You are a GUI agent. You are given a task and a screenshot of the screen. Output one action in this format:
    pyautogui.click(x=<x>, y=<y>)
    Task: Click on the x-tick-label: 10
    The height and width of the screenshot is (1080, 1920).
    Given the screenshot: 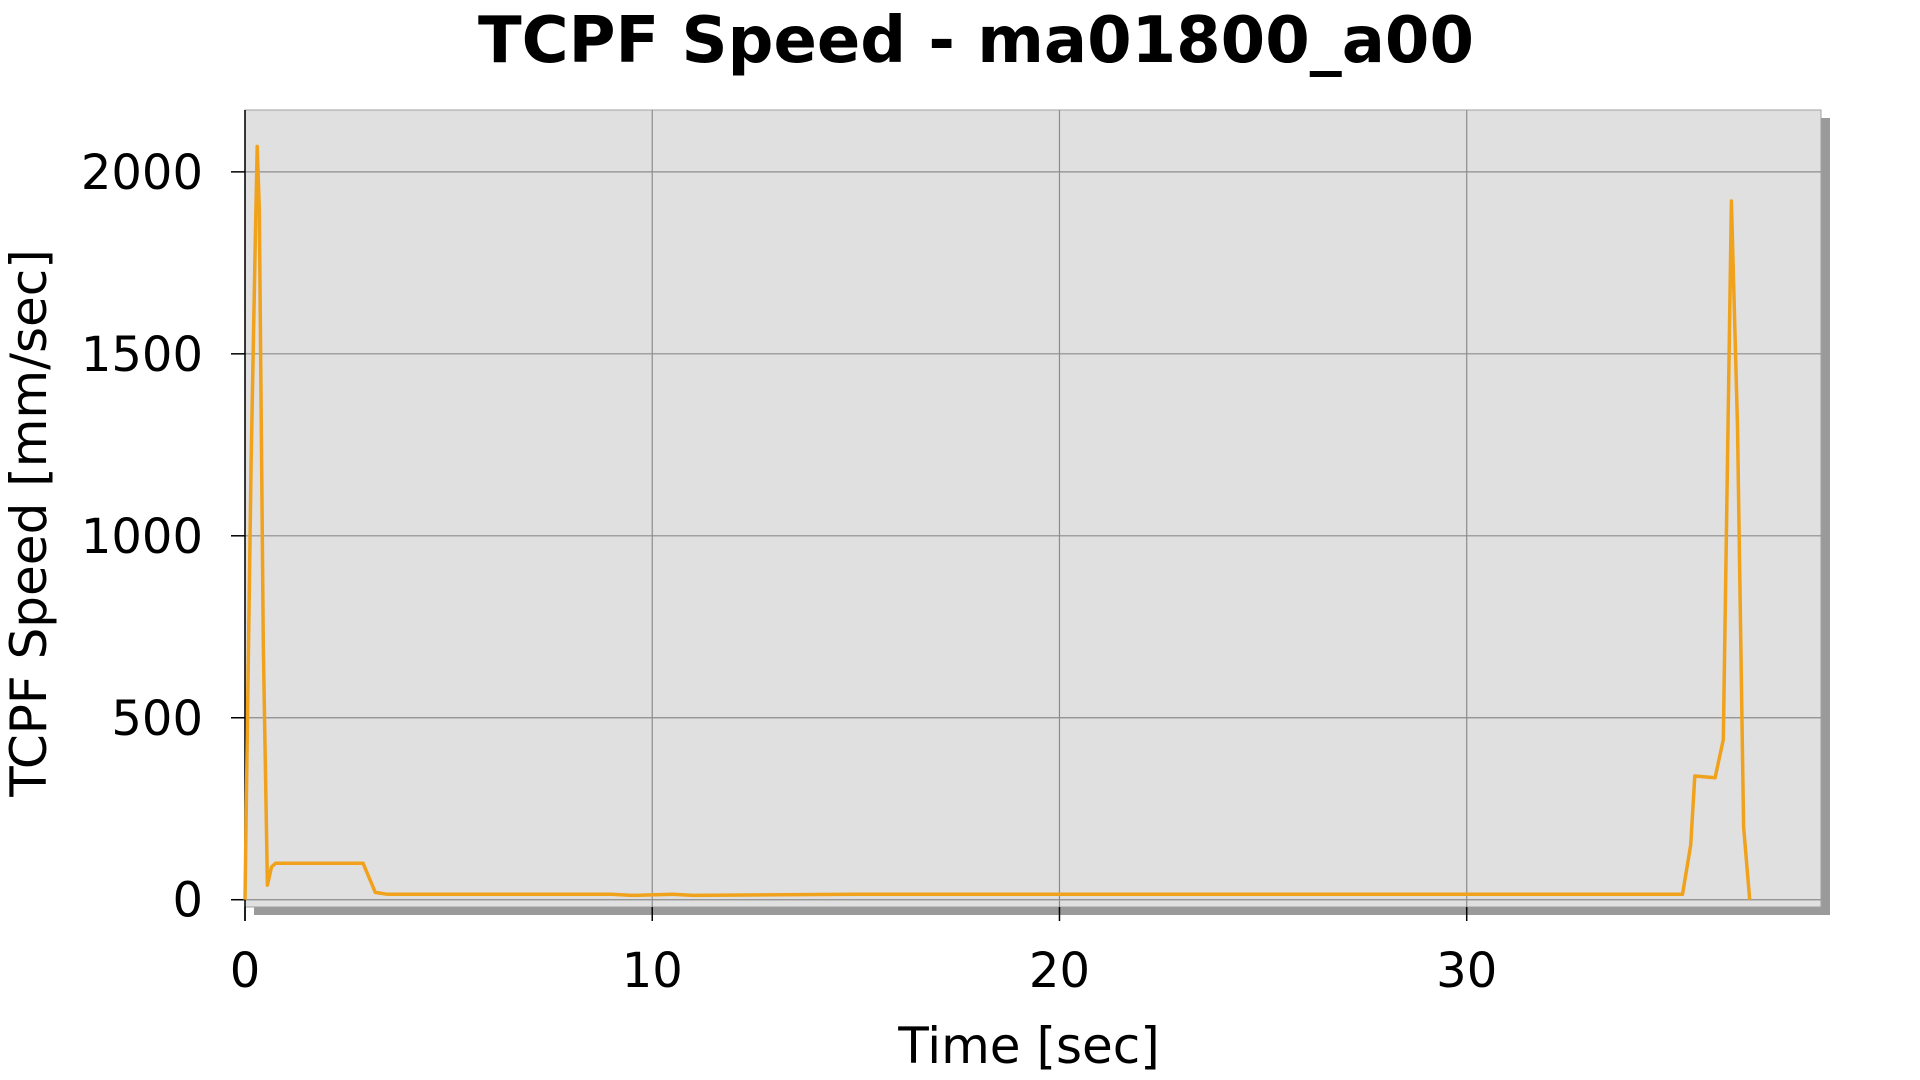 What is the action you would take?
    pyautogui.click(x=652, y=971)
    